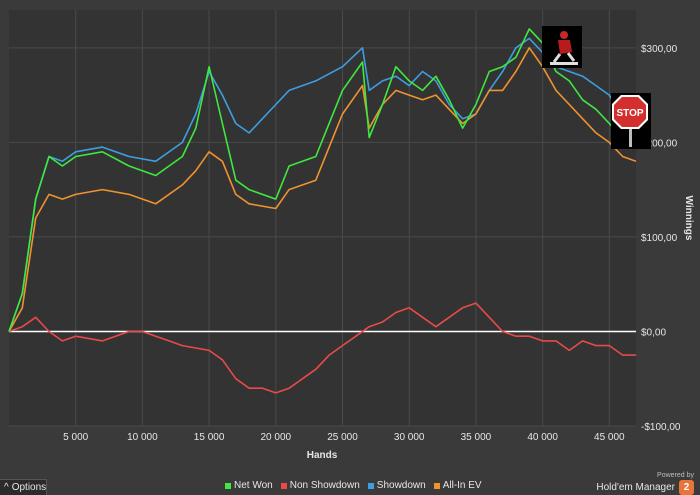 Image resolution: width=700 pixels, height=495 pixels. What do you see at coordinates (542, 437) in the screenshot?
I see `x-tick-label: 40 000` at bounding box center [542, 437].